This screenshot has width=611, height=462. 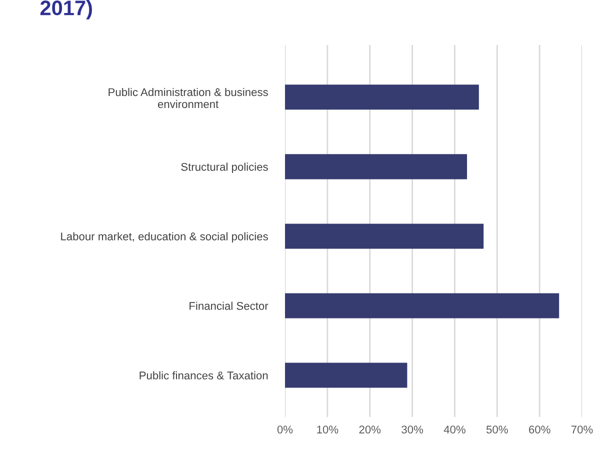 I want to click on x-tick-label: 50%, so click(x=497, y=430).